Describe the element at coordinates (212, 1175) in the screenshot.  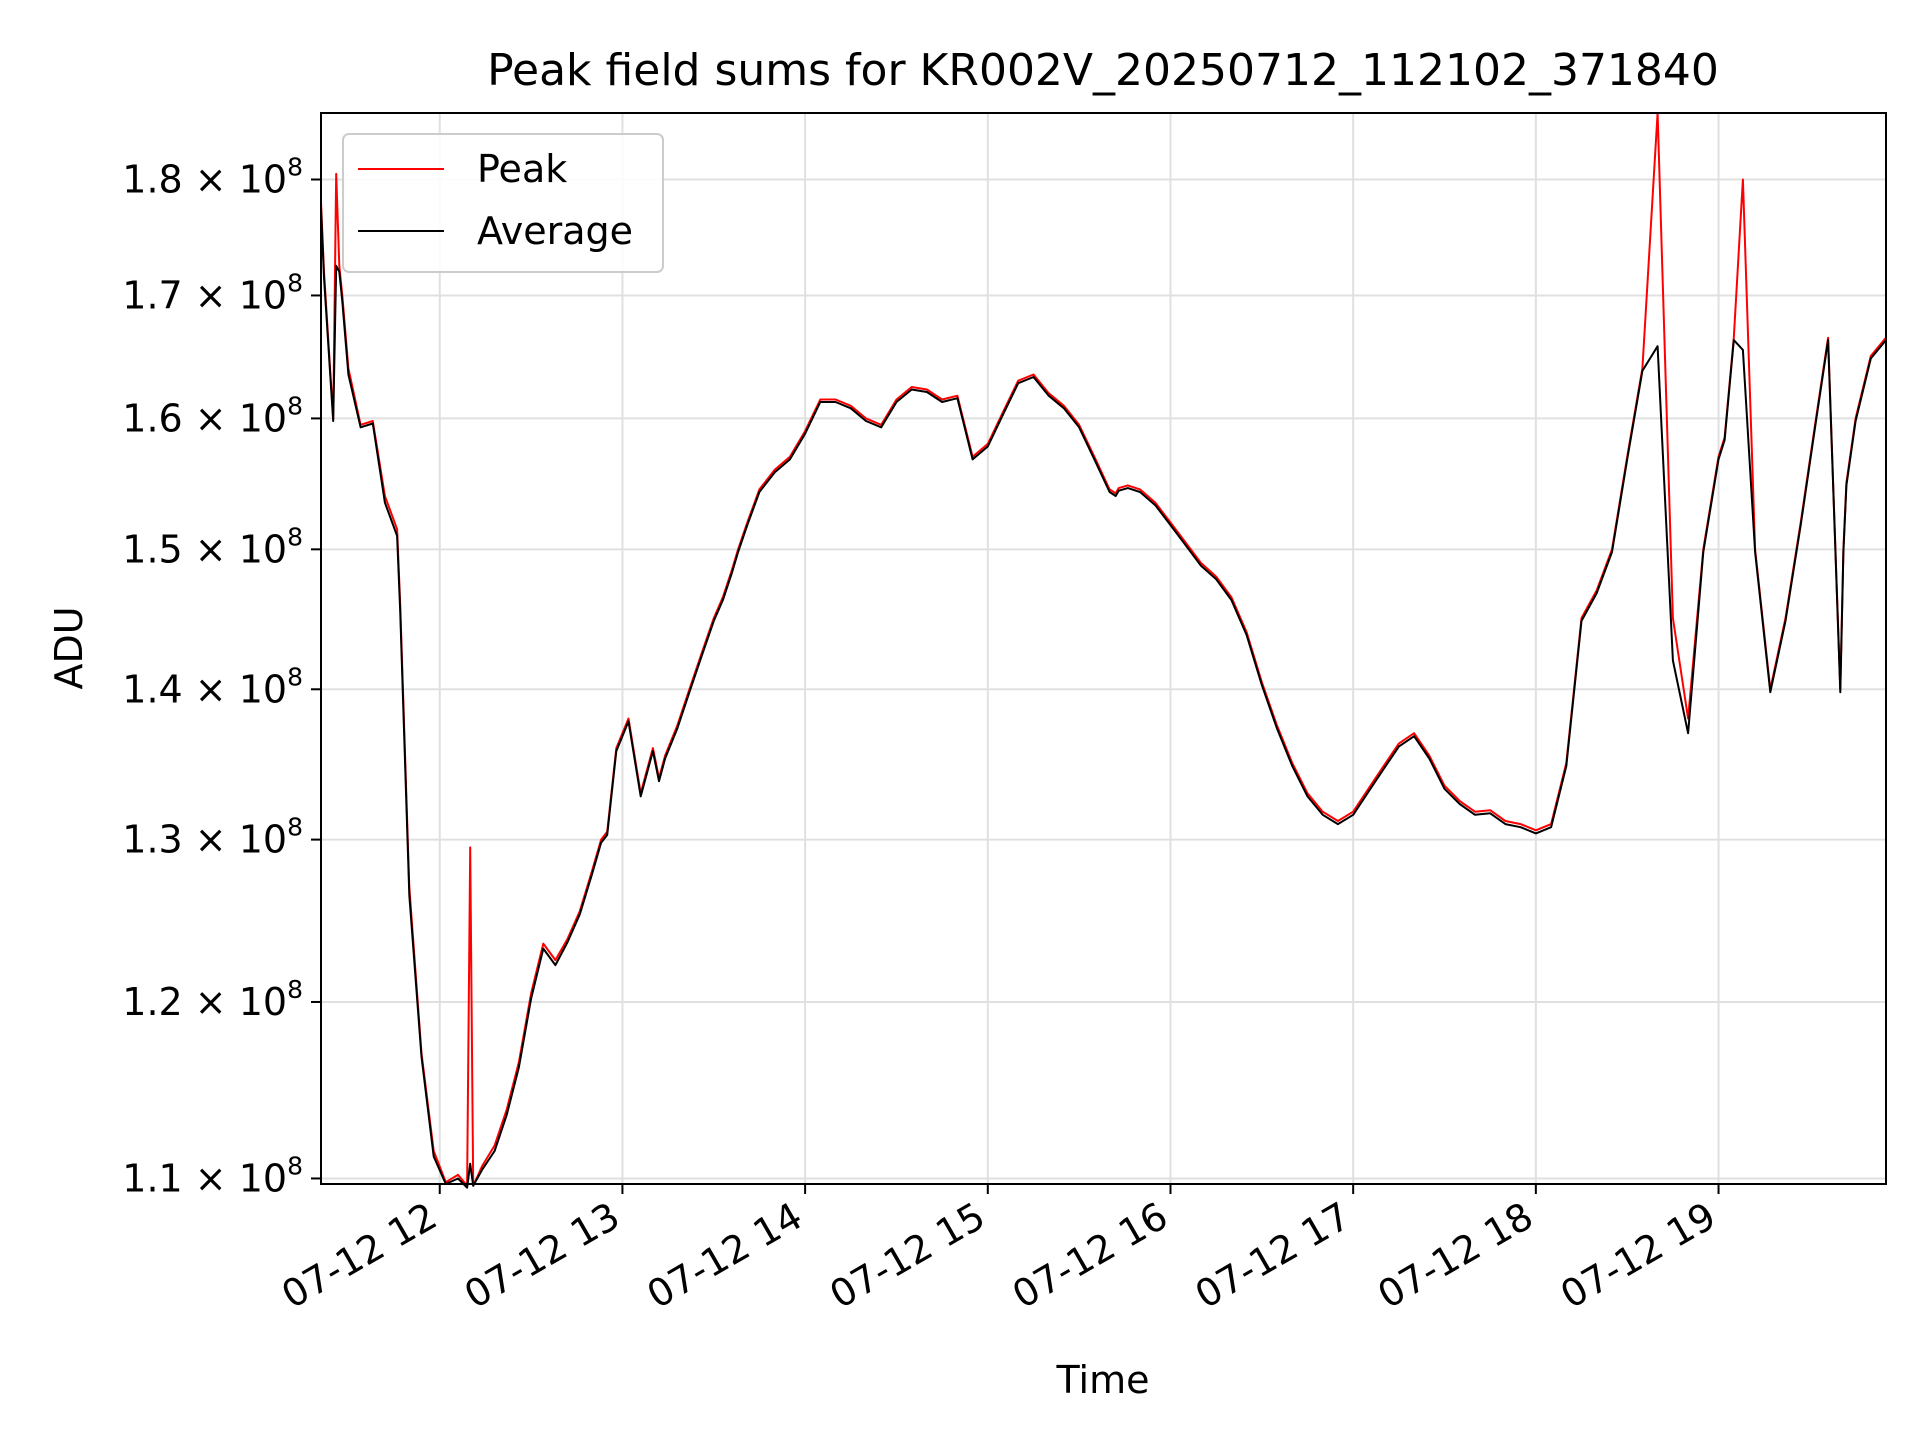
I see `y-tick-label: 1.1 × 108` at that location.